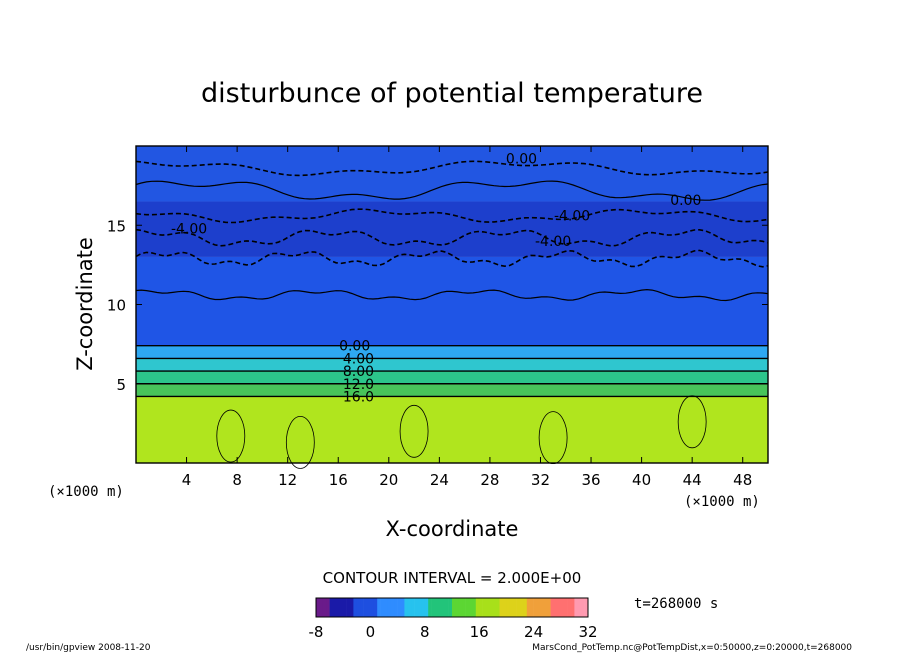  I want to click on y-axis-label: Z-coordinate, so click(85, 304).